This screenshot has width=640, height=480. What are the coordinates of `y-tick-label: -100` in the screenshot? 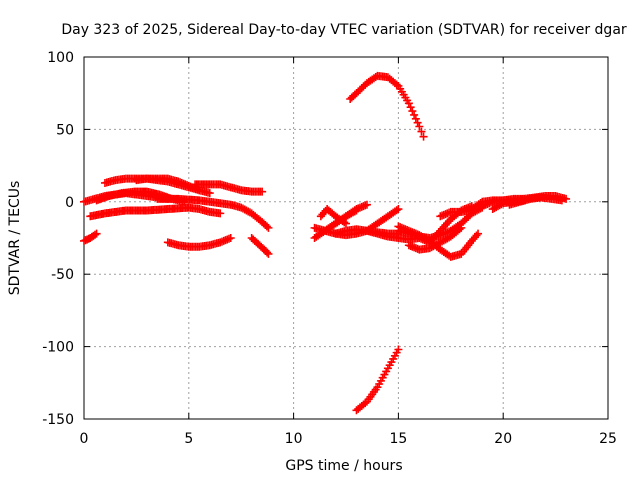 It's located at (58, 348).